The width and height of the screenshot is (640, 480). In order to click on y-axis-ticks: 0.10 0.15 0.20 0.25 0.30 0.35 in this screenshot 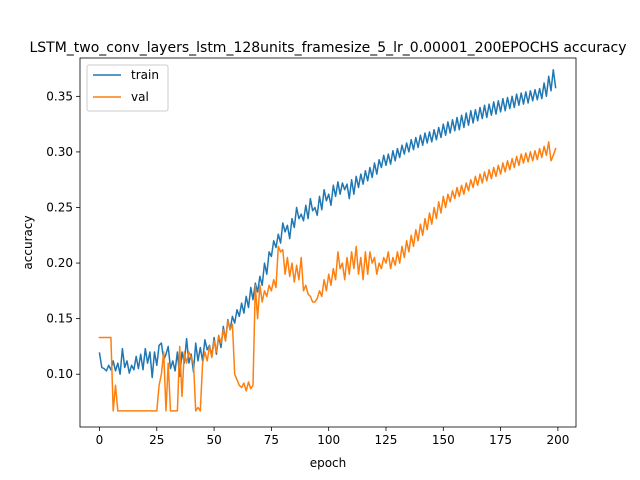, I will do `click(63, 235)`.